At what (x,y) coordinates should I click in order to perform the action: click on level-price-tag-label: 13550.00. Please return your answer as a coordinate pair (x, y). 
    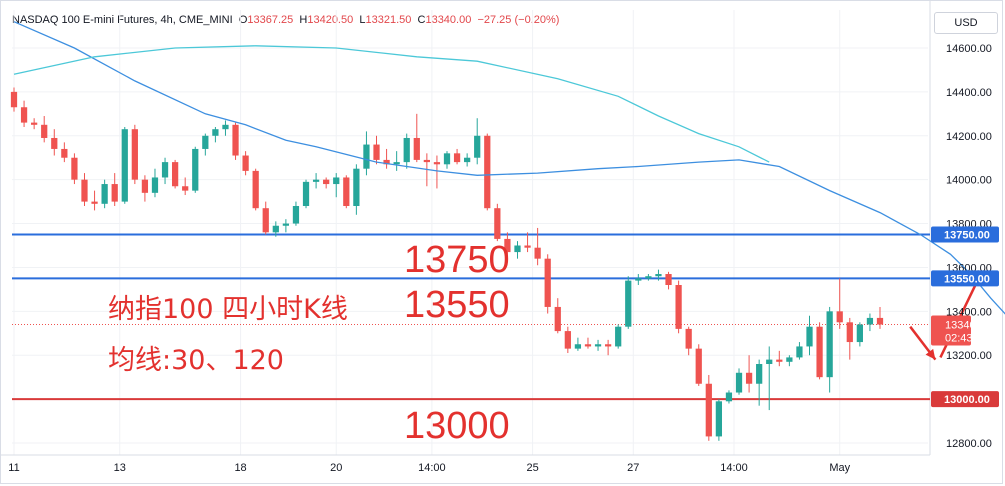
    Looking at the image, I should click on (967, 279).